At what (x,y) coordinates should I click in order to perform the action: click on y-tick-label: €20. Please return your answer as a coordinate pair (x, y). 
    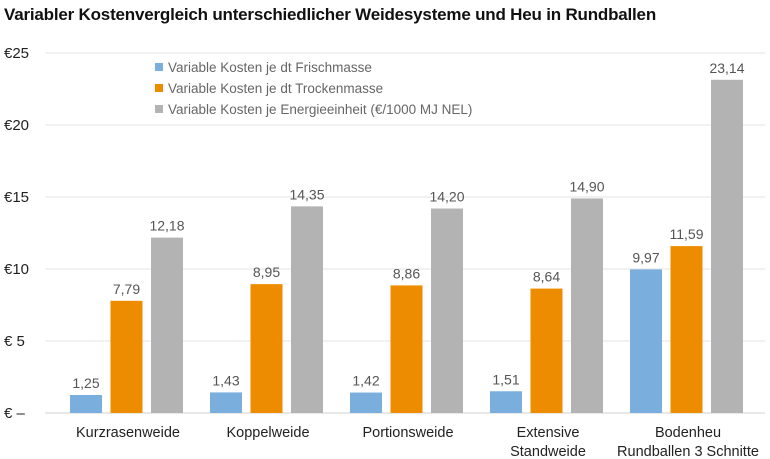
    Looking at the image, I should click on (16, 125).